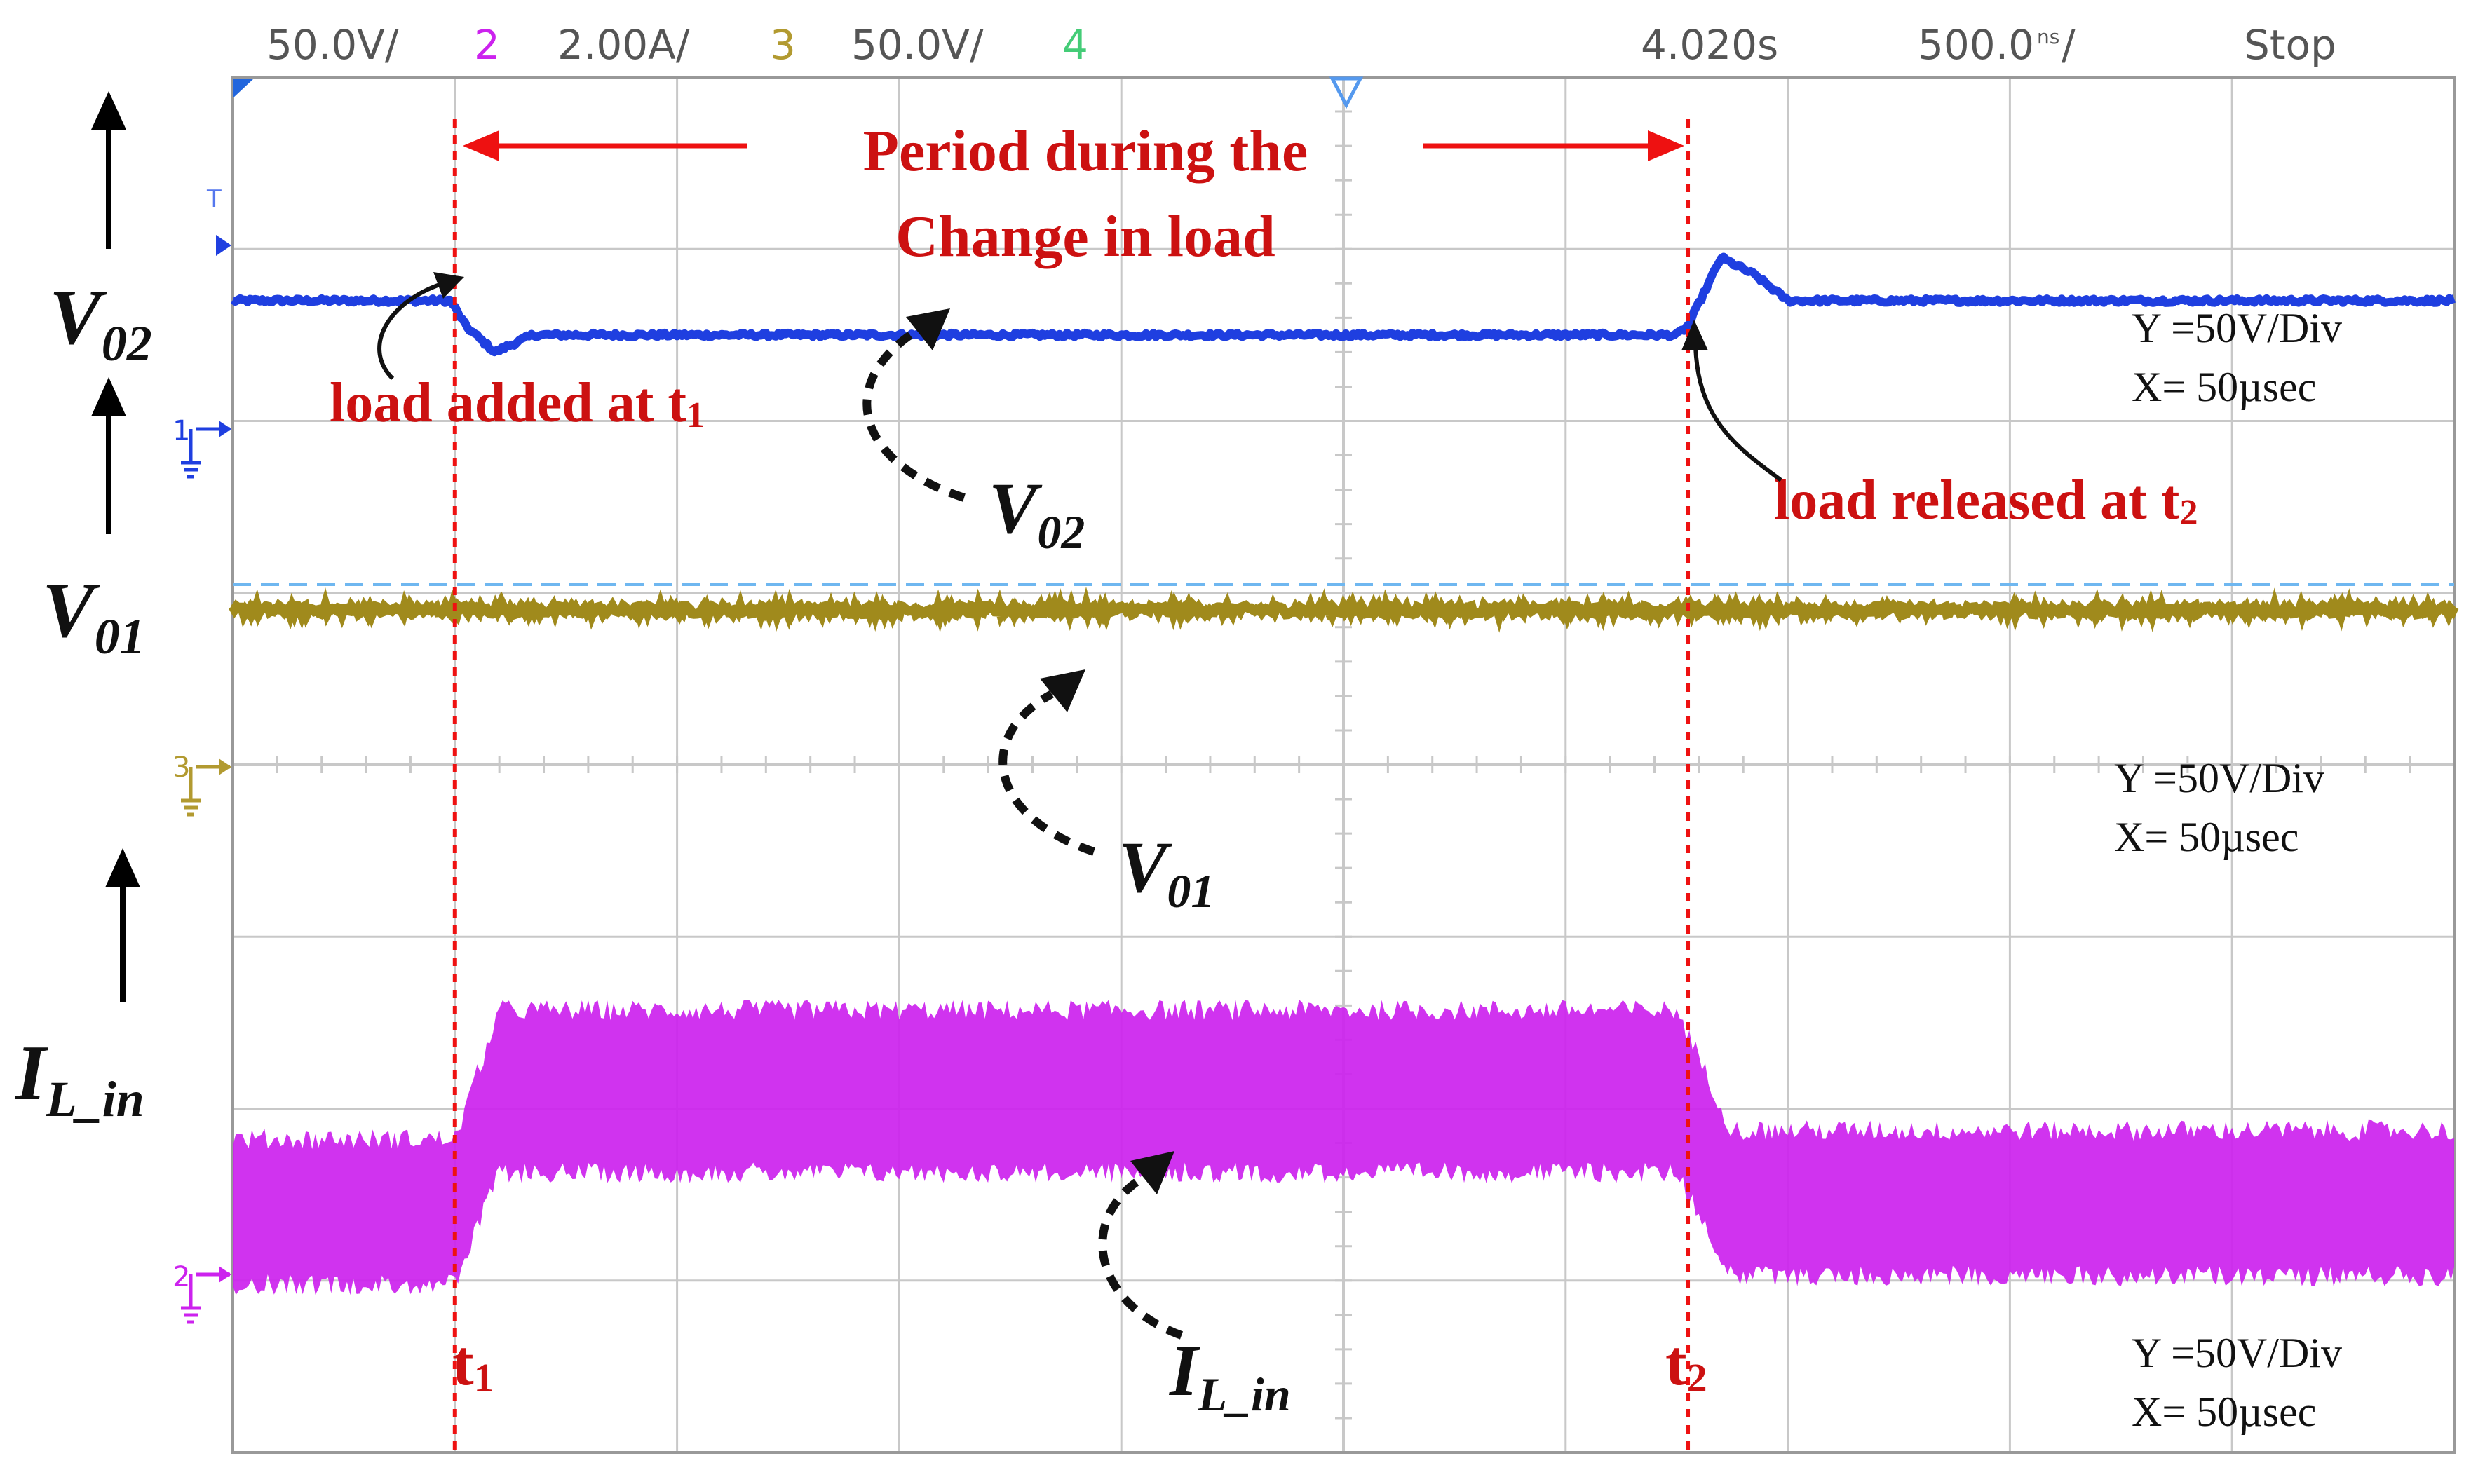 The width and height of the screenshot is (2471, 1484). I want to click on v01-pointer-head-icon, so click(1063, 690).